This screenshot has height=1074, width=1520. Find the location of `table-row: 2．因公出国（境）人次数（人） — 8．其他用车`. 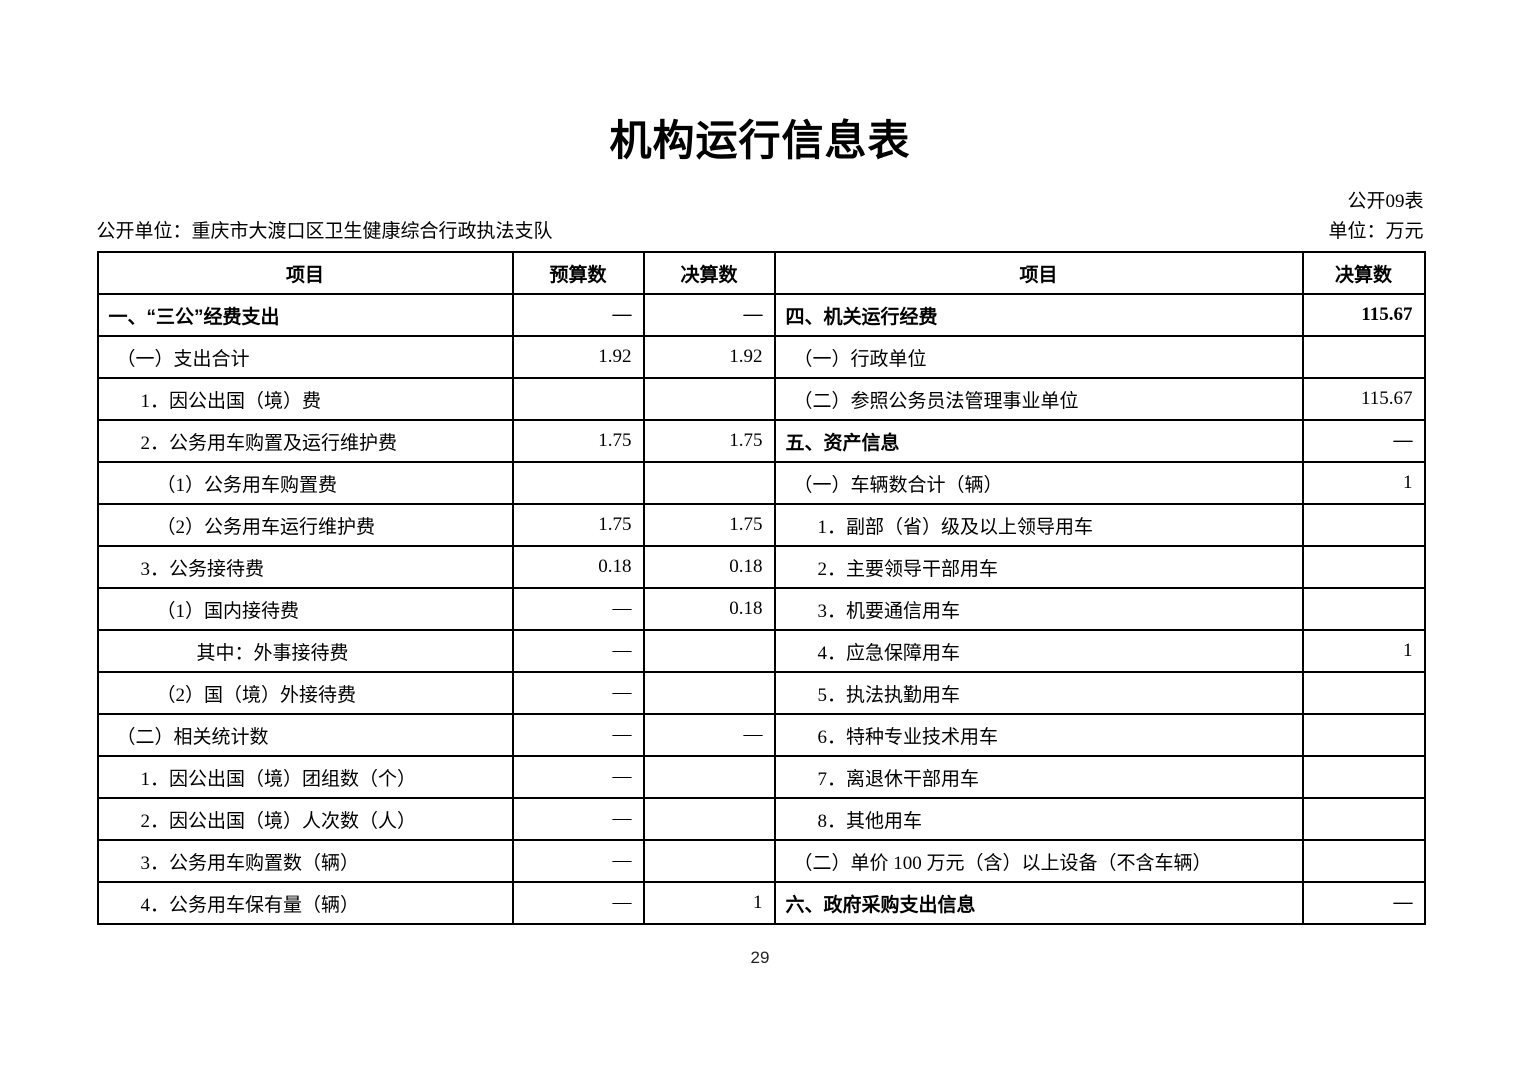

table-row: 2．因公出国（境）人次数（人） — 8．其他用车 is located at coordinates (761, 819).